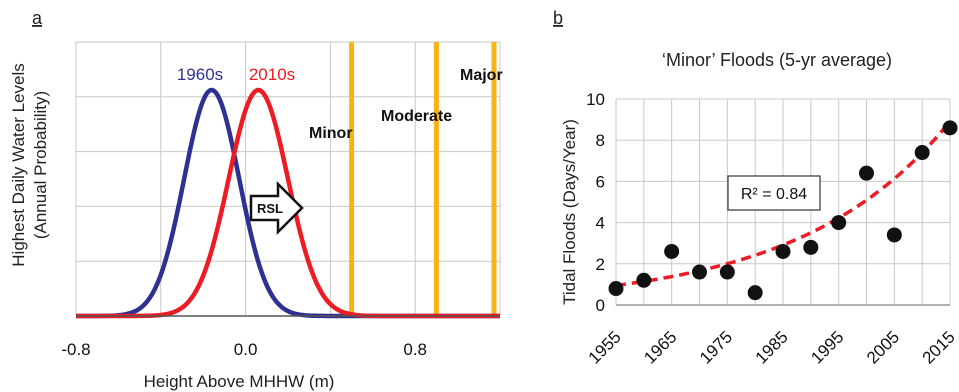 The image size is (959, 392). Describe the element at coordinates (595, 99) in the screenshot. I see `y-tick-label: 10` at that location.